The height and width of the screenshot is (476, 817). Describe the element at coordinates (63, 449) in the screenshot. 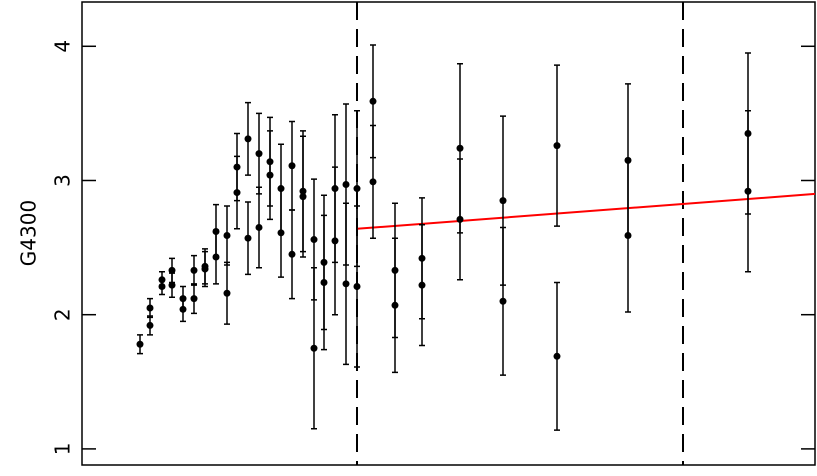

I see `y-tick-label: 1` at that location.